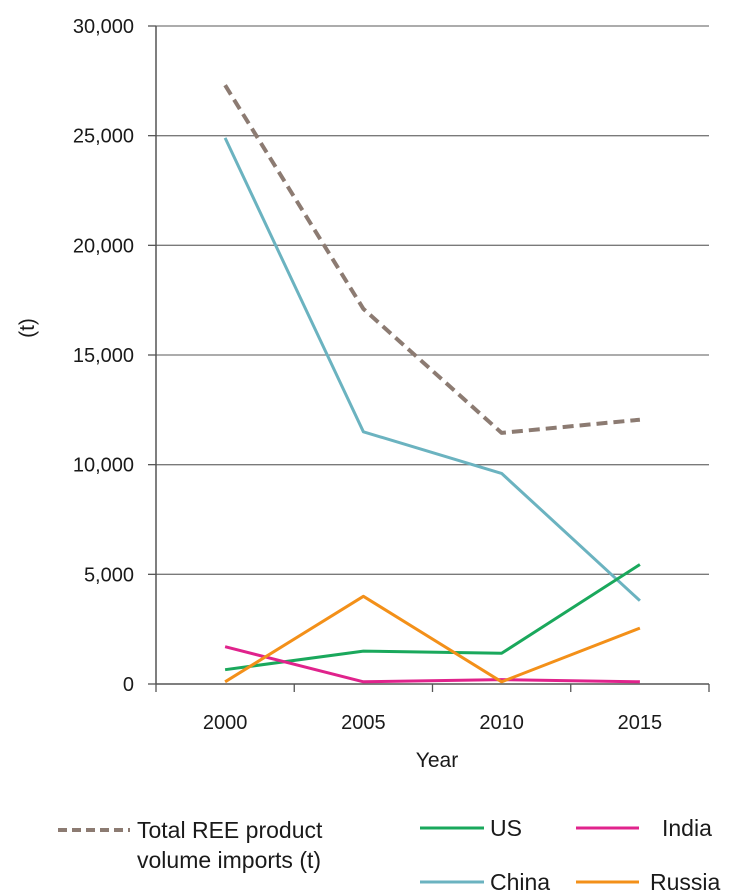 The width and height of the screenshot is (750, 896). What do you see at coordinates (640, 723) in the screenshot?
I see `x-tick-label-3: 2015` at bounding box center [640, 723].